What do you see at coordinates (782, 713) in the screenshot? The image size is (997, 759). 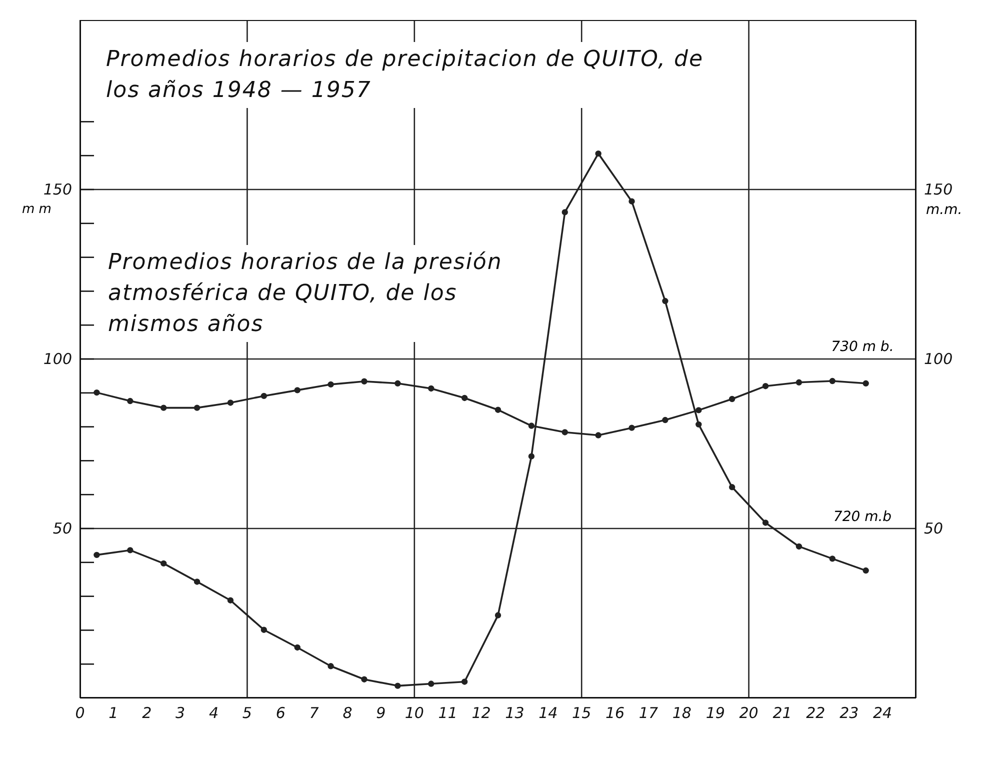 I see `x-tick-label: 21` at bounding box center [782, 713].